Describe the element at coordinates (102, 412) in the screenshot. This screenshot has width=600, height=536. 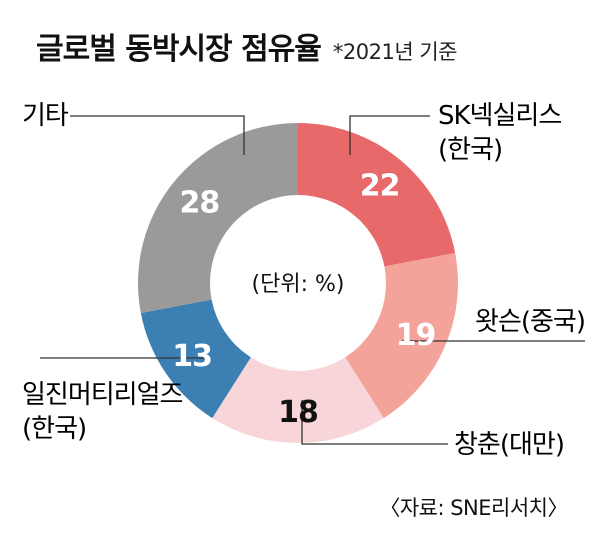
I see `category-label-iljin-materials: 일진머티리얼즈 (한국)` at that location.